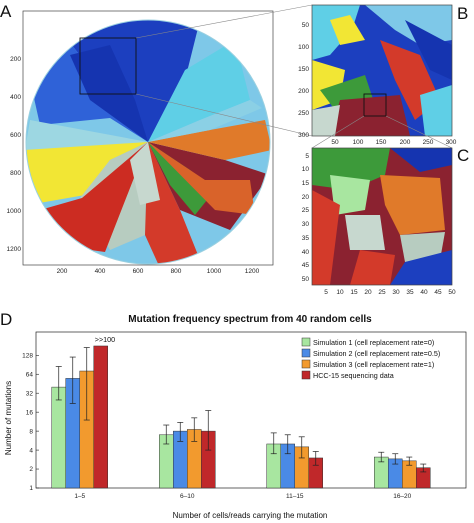 The width and height of the screenshot is (474, 523). Describe the element at coordinates (31, 450) in the screenshot. I see `y-tick-label: 4` at that location.